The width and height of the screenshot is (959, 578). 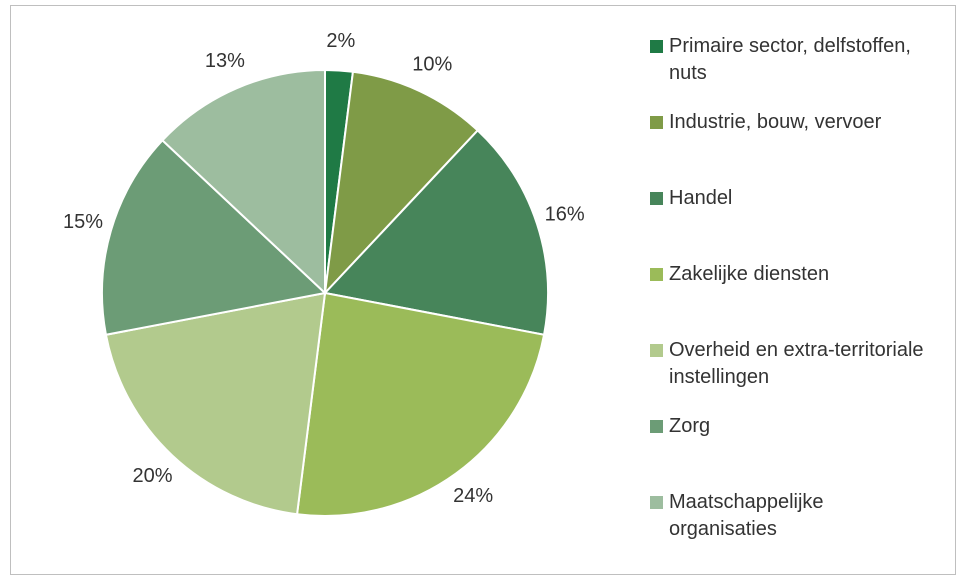 I want to click on legend-item: Maatschappelijke organisaties, so click(x=790, y=516).